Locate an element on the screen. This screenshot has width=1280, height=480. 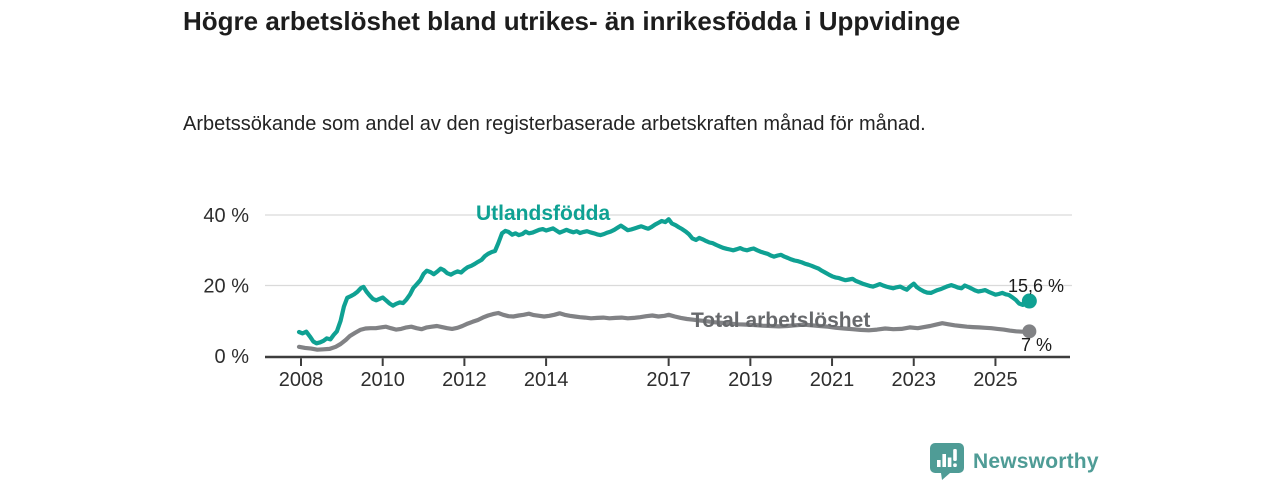
brand-name: Newsworthy is located at coordinates (1036, 461).